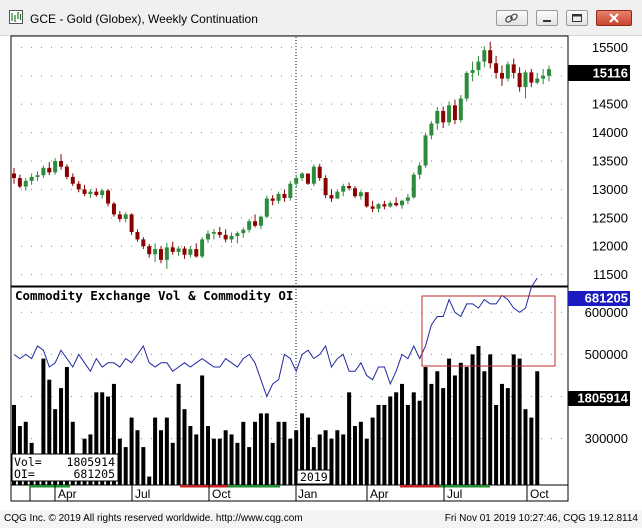  I want to click on price-tick-label-8: 15500, so click(610, 47).